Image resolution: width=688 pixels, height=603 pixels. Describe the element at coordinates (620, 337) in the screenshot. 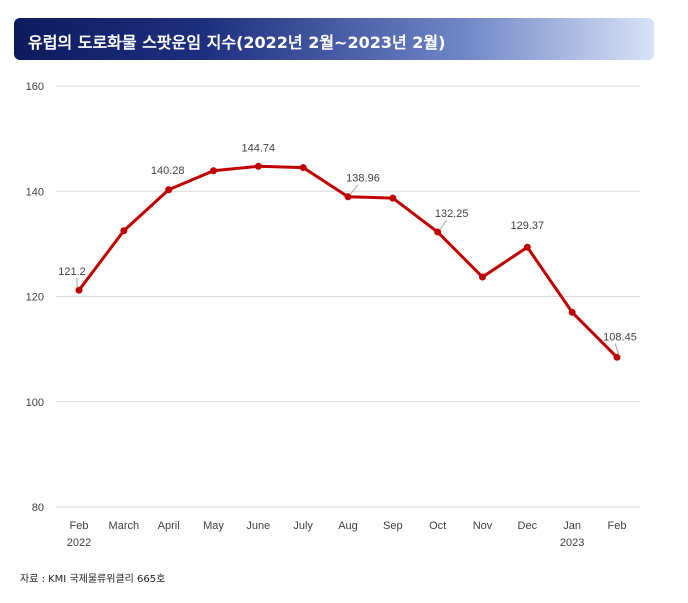

I see `data-label: 108.45` at that location.